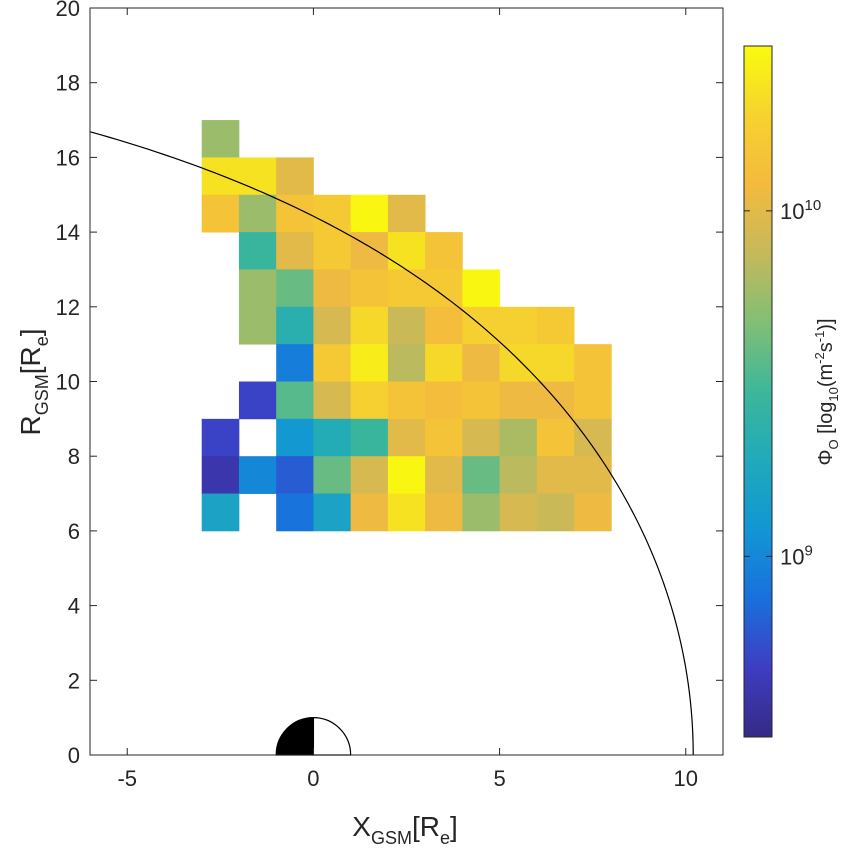  Describe the element at coordinates (74, 680) in the screenshot. I see `y-tick-label: 2` at that location.